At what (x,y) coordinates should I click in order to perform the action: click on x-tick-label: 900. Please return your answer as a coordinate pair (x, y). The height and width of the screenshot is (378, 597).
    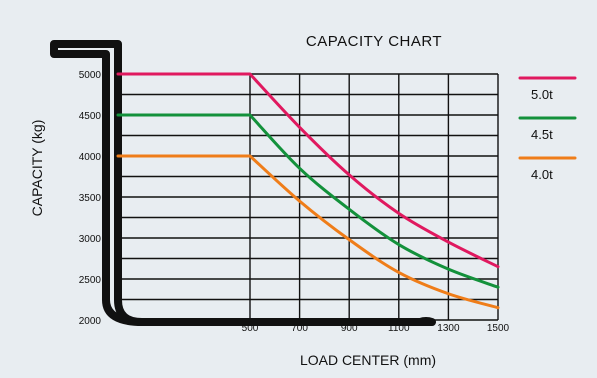
    Looking at the image, I should click on (349, 328).